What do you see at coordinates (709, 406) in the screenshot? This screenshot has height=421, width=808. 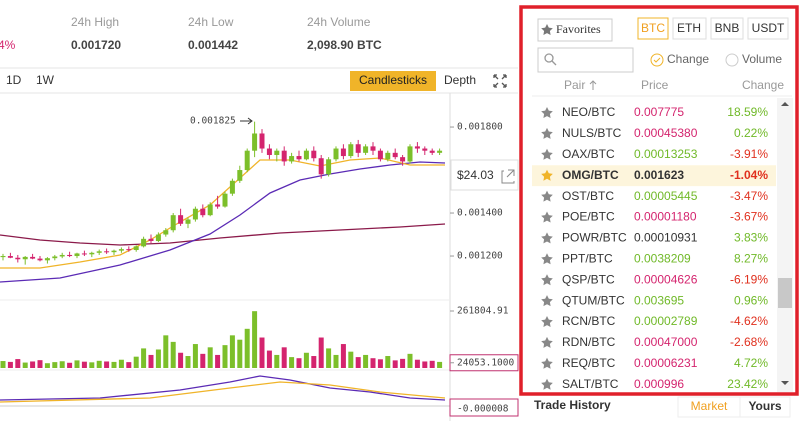 I see `tab-label: Market` at bounding box center [709, 406].